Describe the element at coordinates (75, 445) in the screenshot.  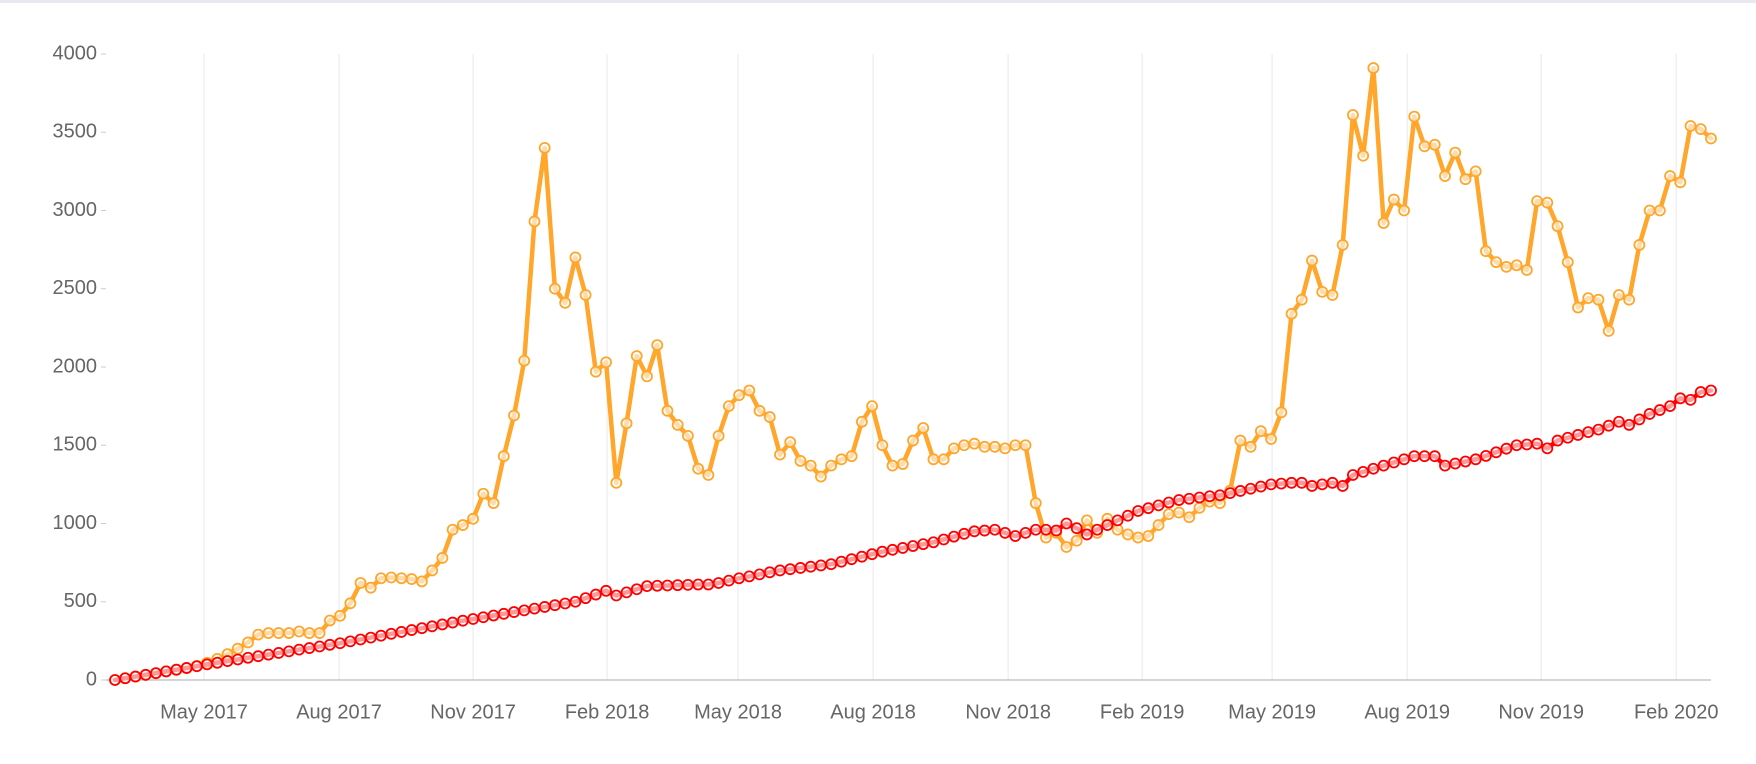
I see `y-tick-label: 1500` at that location.